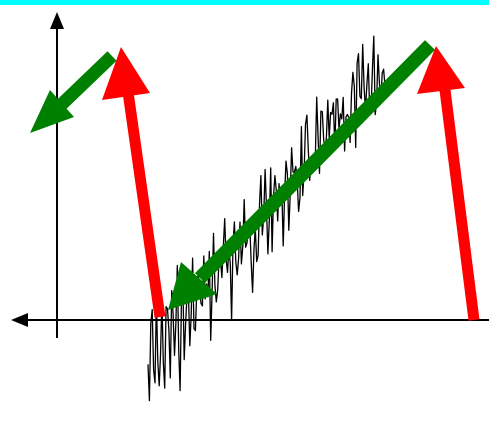 This screenshot has width=489, height=421. I want to click on red-arrow-right, so click(448, 183).